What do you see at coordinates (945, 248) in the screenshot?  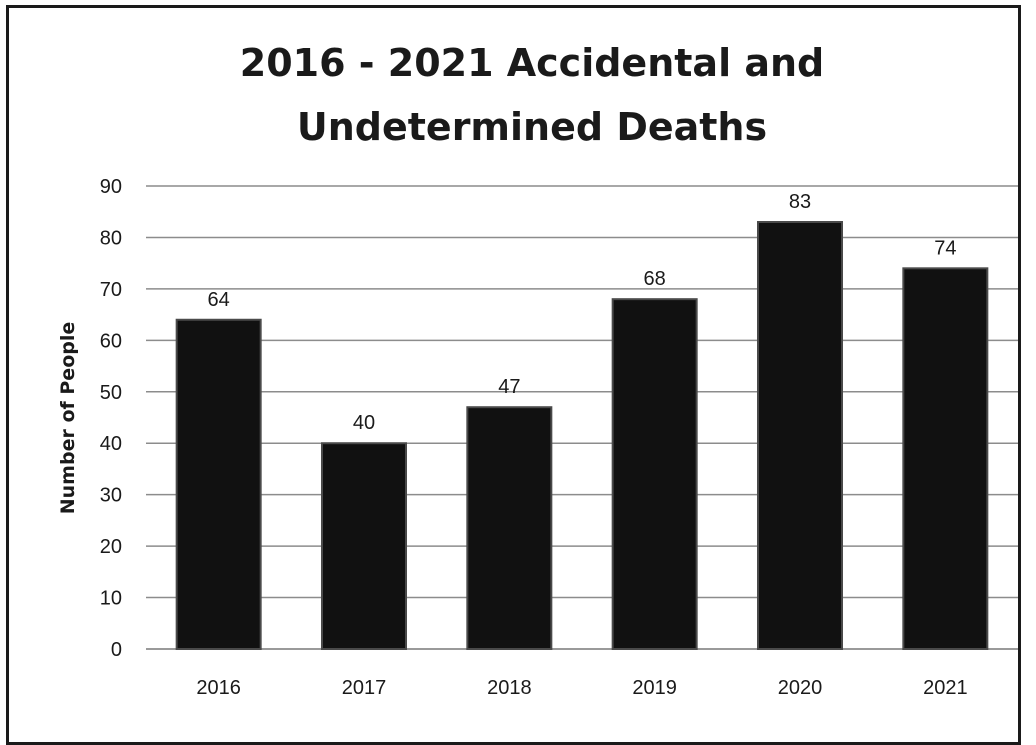 I see `data-label-2021: 74` at bounding box center [945, 248].